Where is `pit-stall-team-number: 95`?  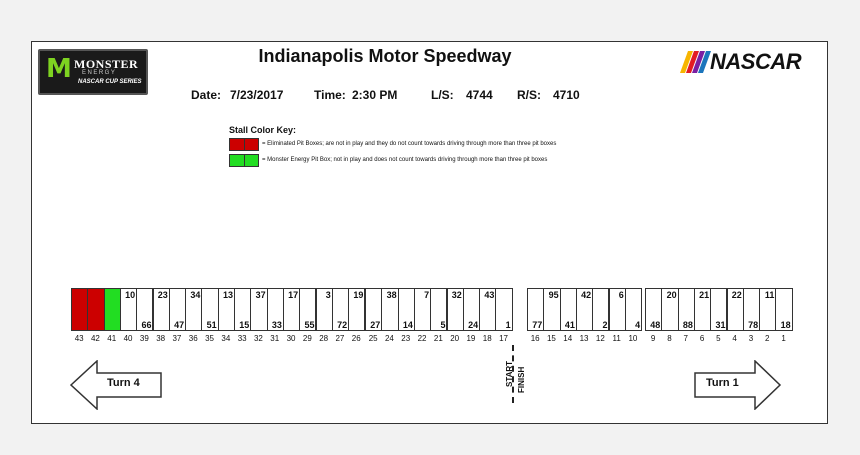 pit-stall-team-number: 95 is located at coordinates (553, 295).